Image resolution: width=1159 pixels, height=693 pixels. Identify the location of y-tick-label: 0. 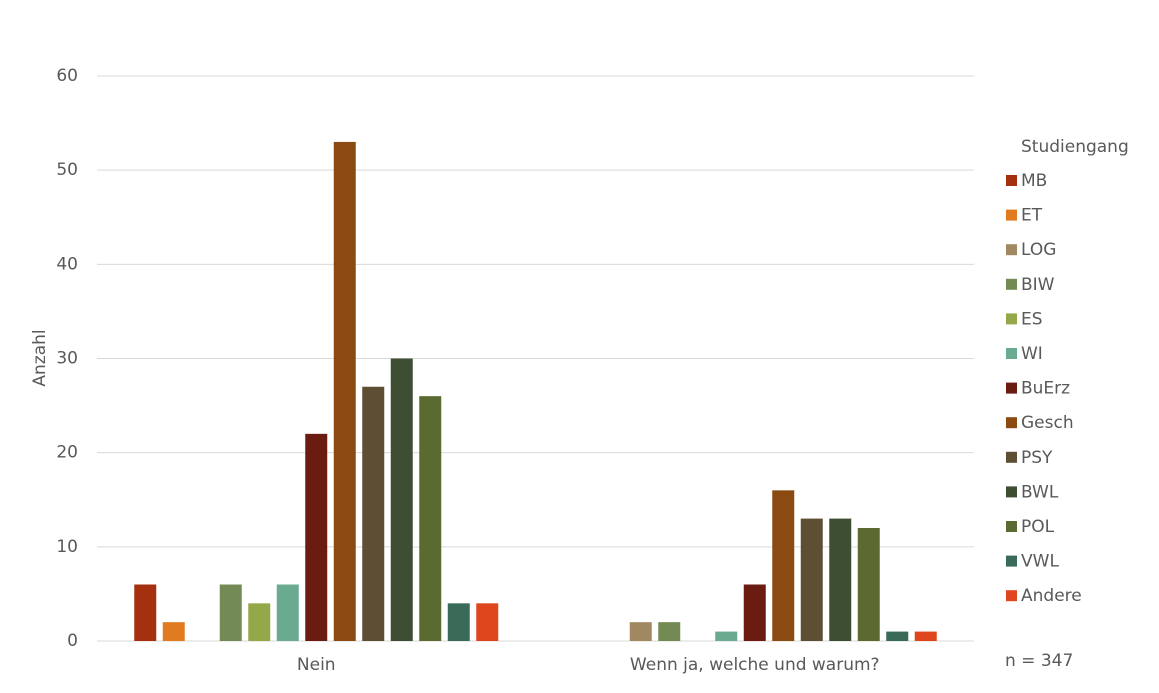
(72, 641).